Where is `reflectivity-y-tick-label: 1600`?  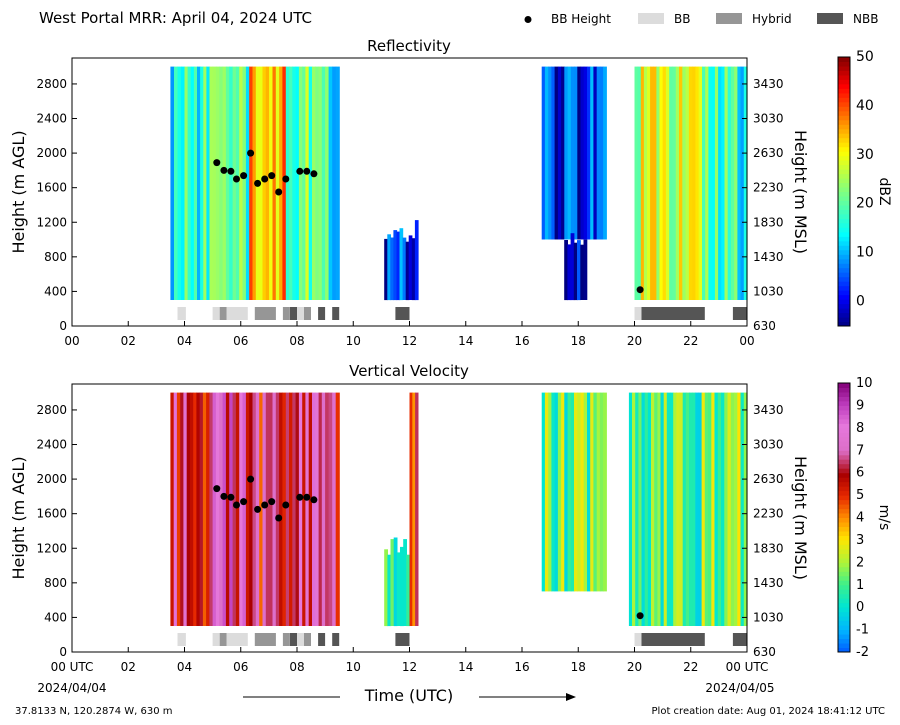 reflectivity-y-tick-label: 1600 is located at coordinates (51, 188).